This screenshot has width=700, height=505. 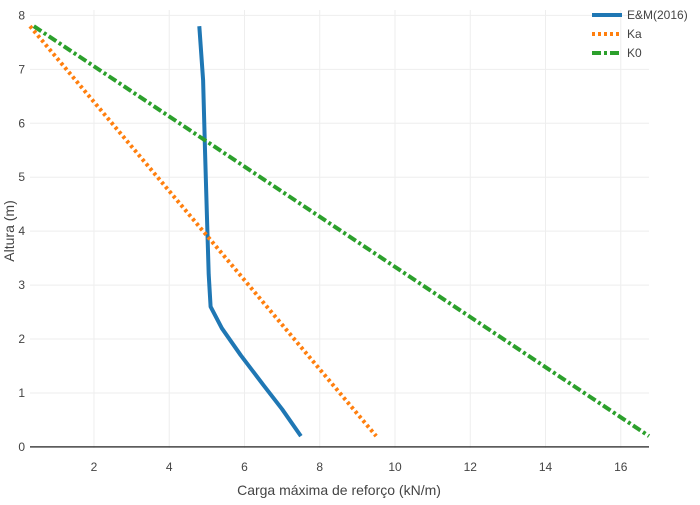 What do you see at coordinates (21, 69) in the screenshot?
I see `y-tick-label: 7` at bounding box center [21, 69].